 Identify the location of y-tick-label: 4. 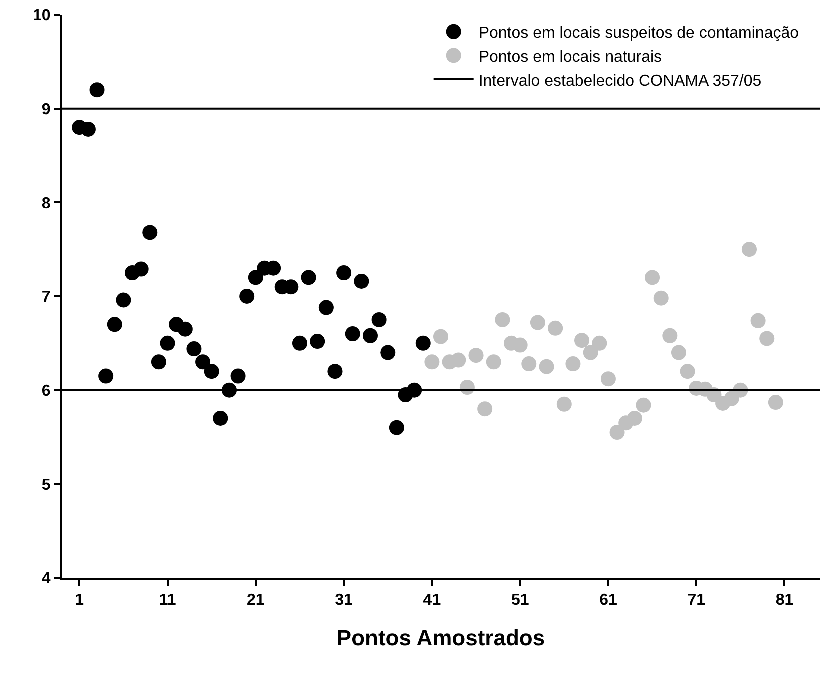
(46, 579).